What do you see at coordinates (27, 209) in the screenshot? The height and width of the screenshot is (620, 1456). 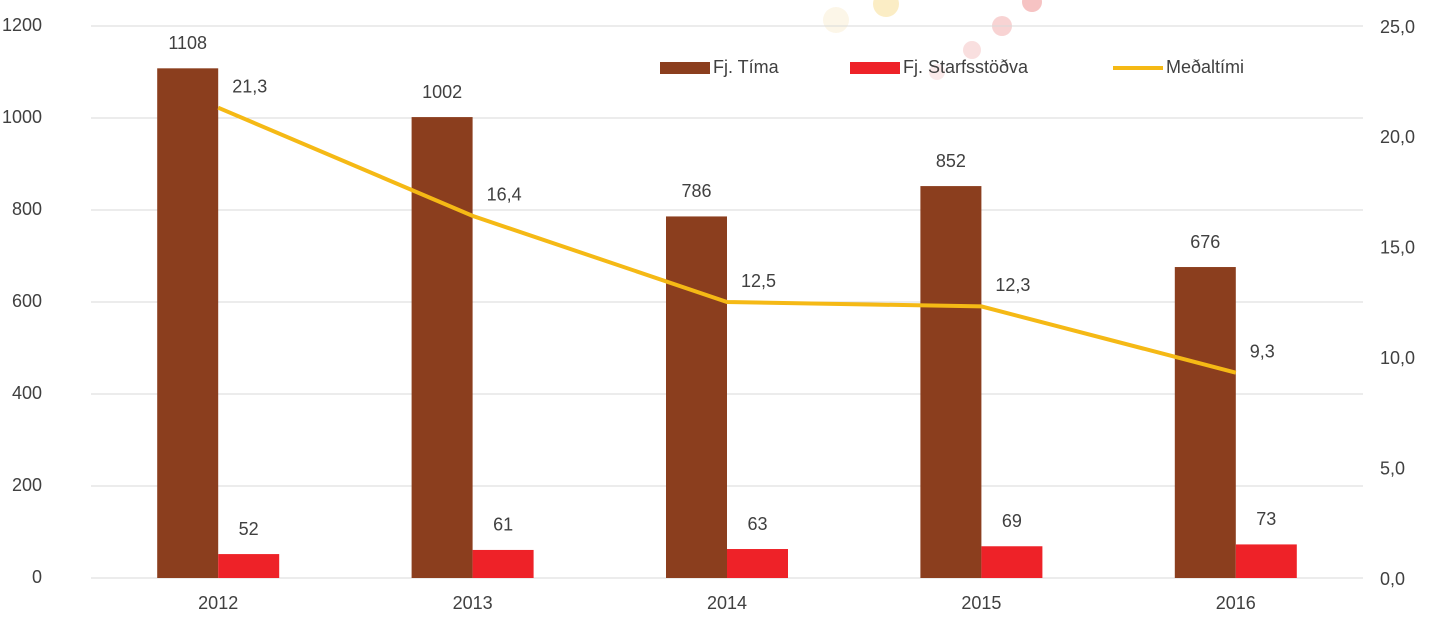 I see `y-tick-label: 800` at bounding box center [27, 209].